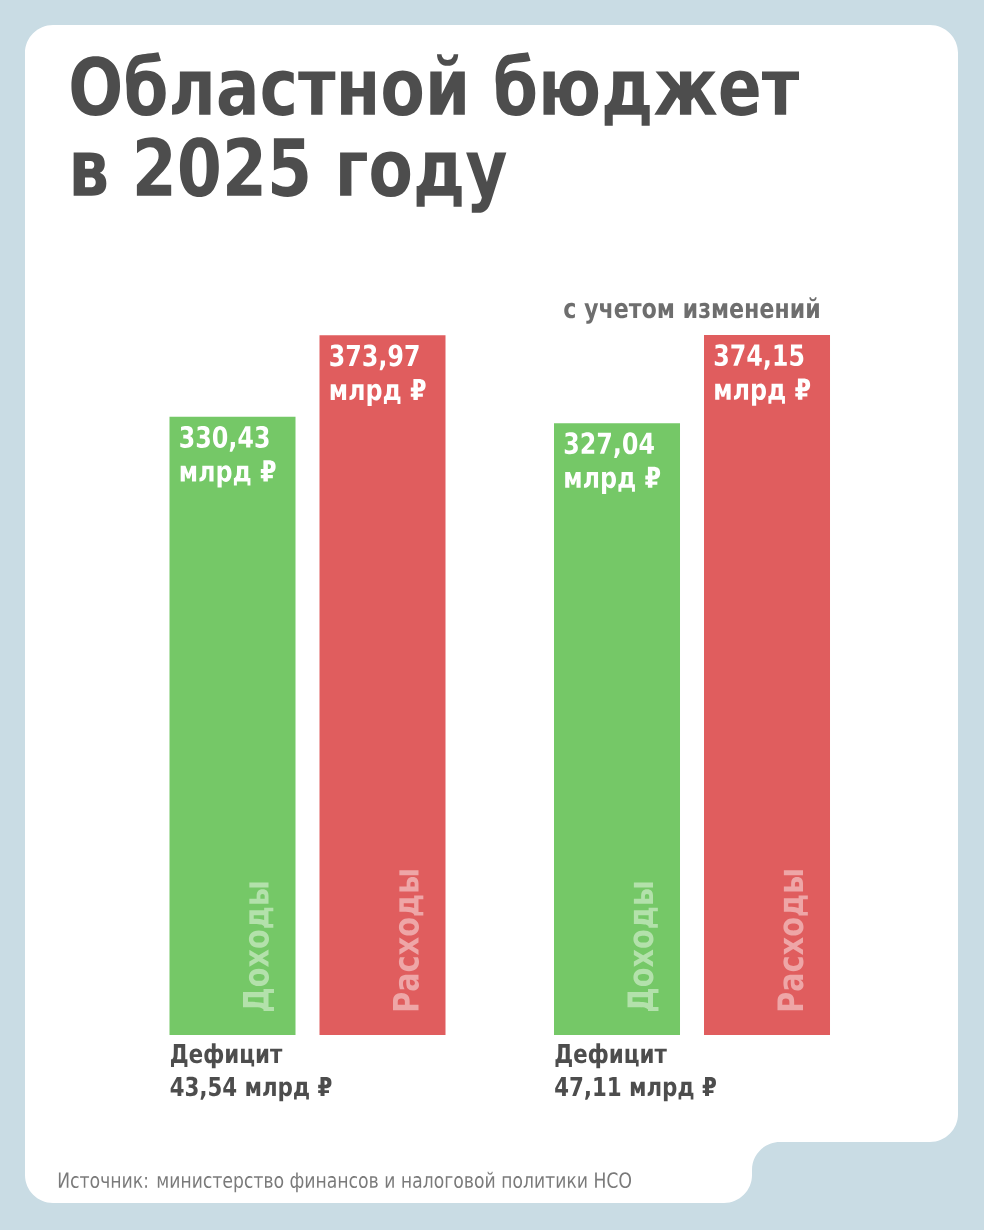 The width and height of the screenshot is (984, 1230). Describe the element at coordinates (643, 947) in the screenshot. I see `text: Доходы` at that location.